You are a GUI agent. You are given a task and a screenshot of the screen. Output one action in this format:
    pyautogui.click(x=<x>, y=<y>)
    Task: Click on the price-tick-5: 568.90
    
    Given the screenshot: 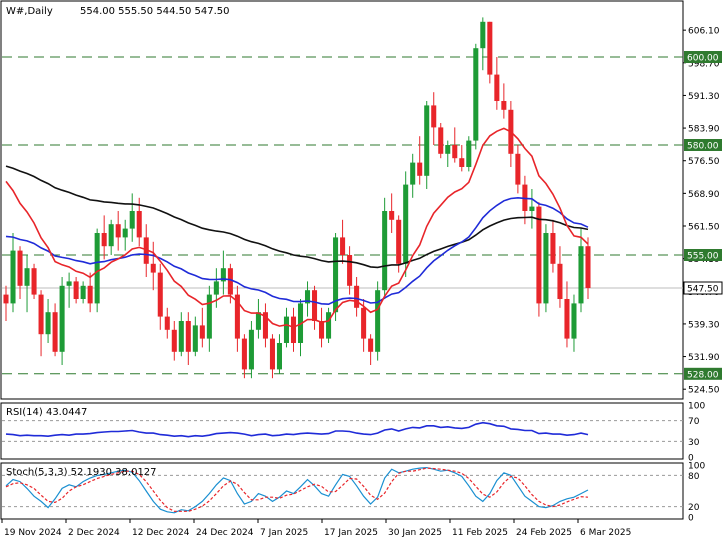 What is the action you would take?
    pyautogui.click(x=704, y=195)
    